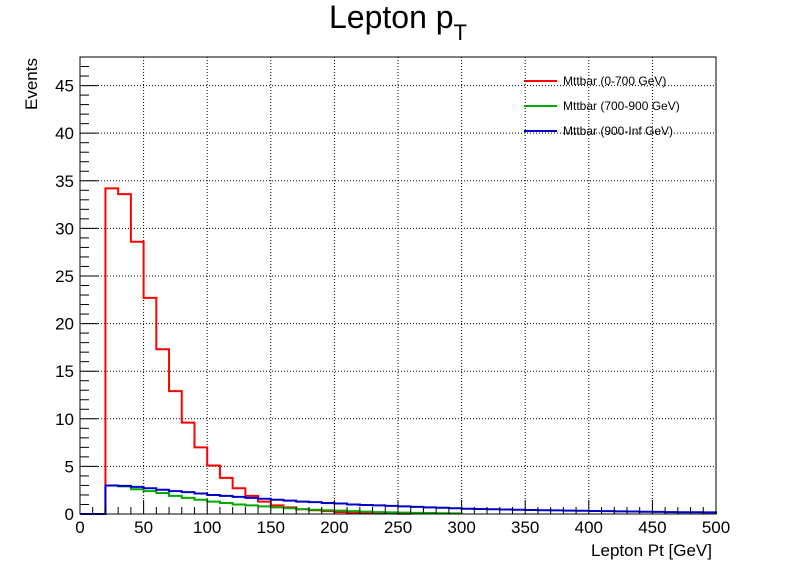  Describe the element at coordinates (652, 527) in the screenshot. I see `x-tick-label: 450` at that location.